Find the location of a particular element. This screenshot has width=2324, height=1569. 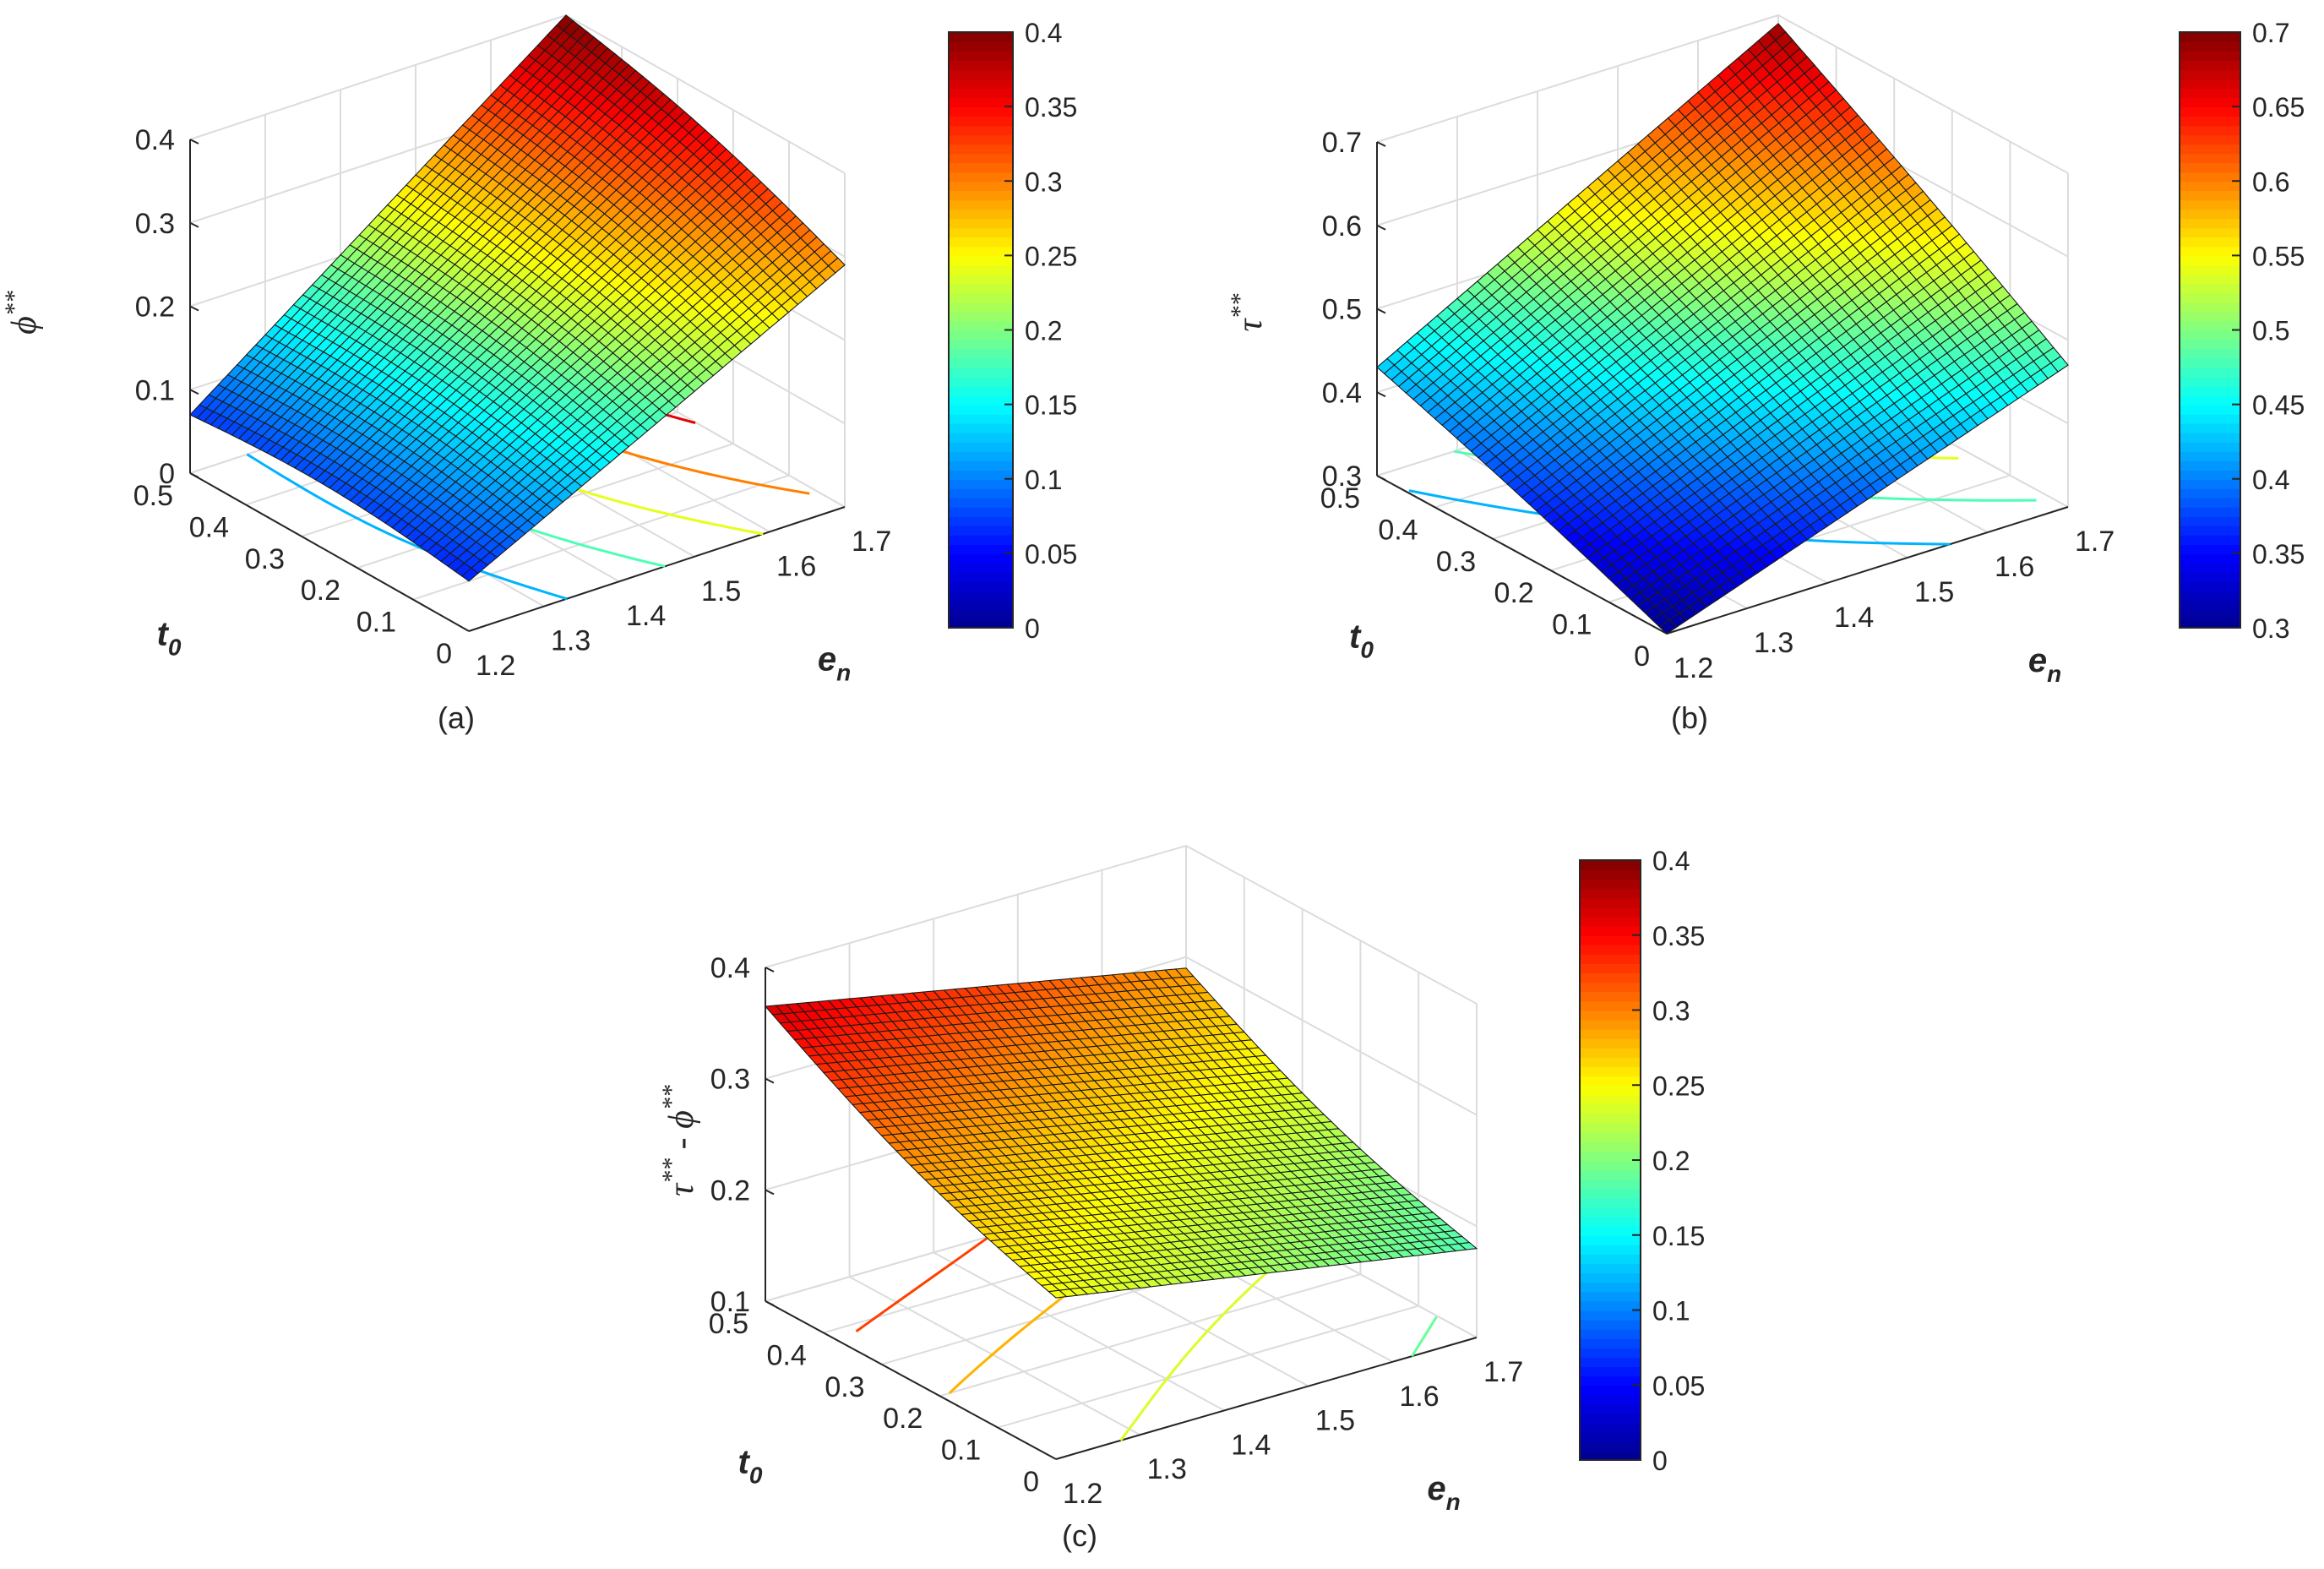

en-axis-line is located at coordinates (657, 569).